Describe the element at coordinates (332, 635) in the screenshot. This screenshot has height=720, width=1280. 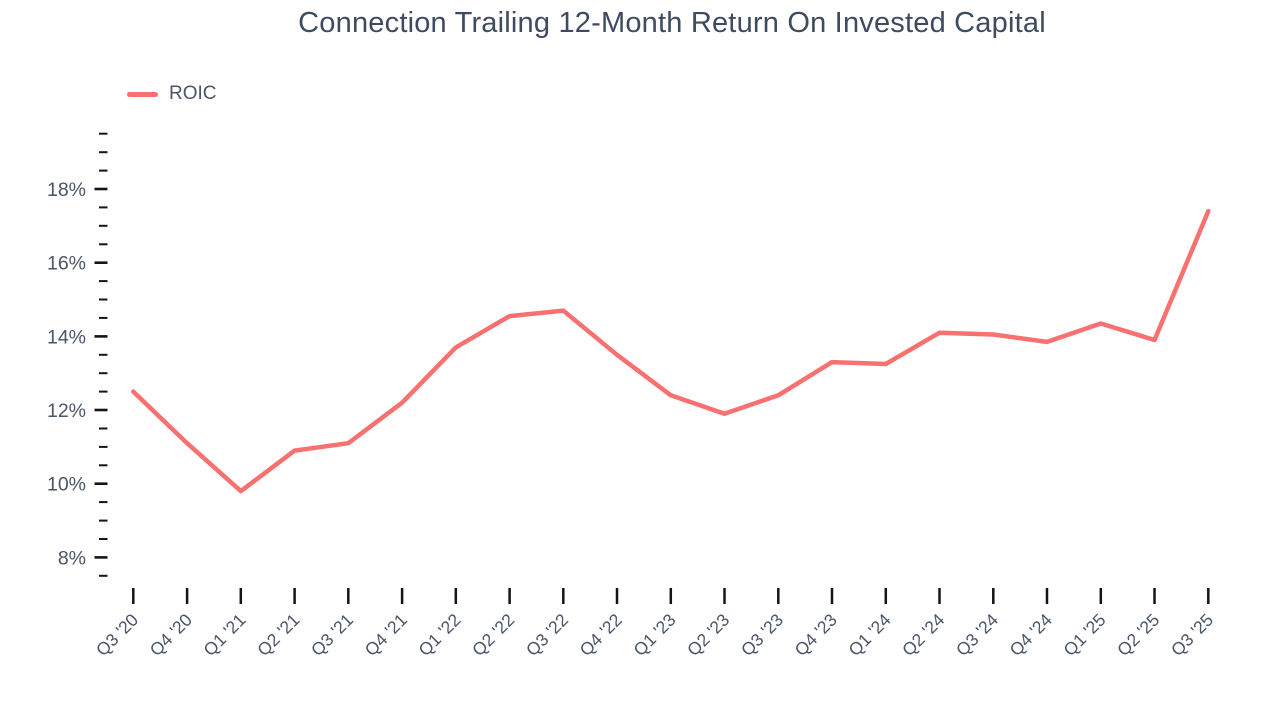
I see `x-axis-label: Q3 '21` at that location.